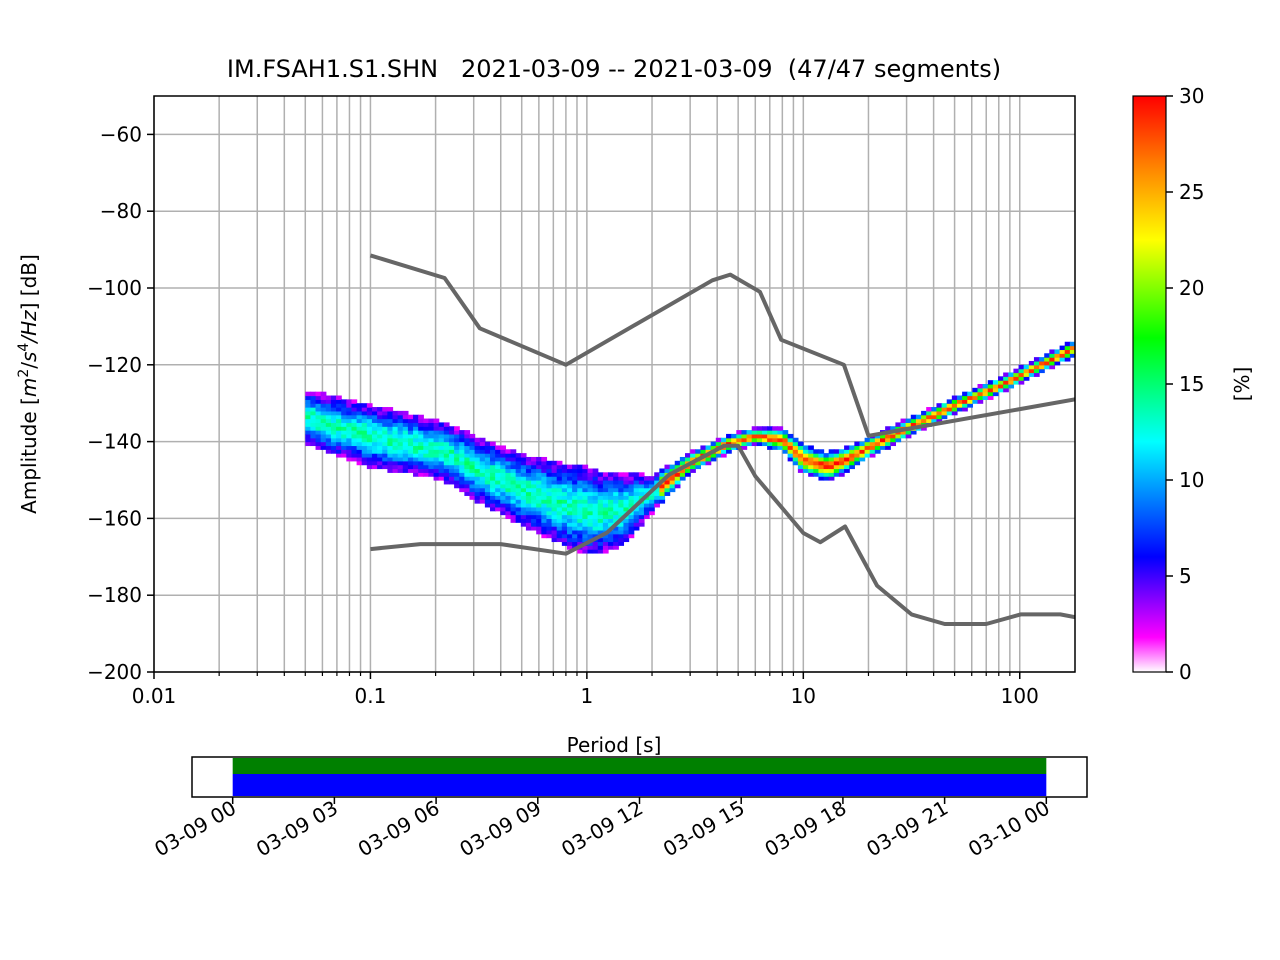 The image size is (1280, 960). Describe the element at coordinates (639, 777) in the screenshot. I see `timeline-coverage` at that location.